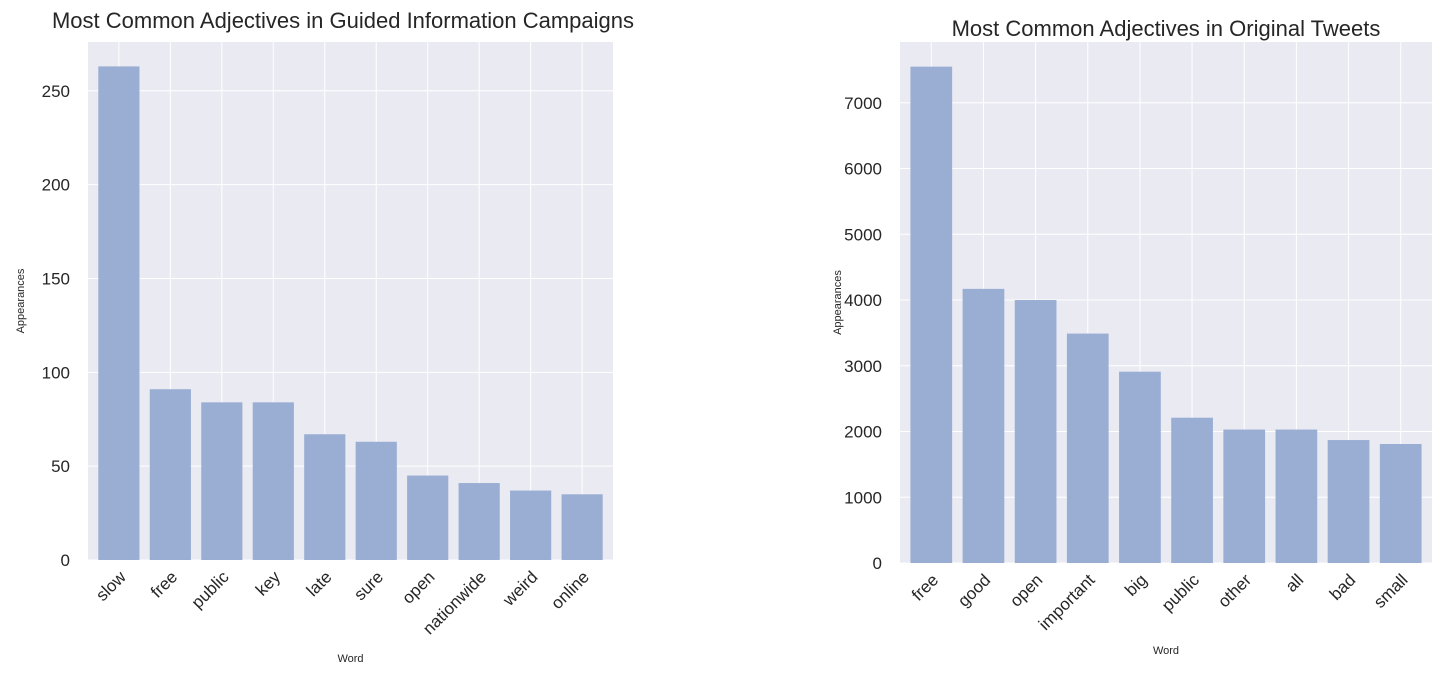 This screenshot has width=1448, height=674. Describe the element at coordinates (863, 234) in the screenshot. I see `y-tick-label: 5000` at that location.